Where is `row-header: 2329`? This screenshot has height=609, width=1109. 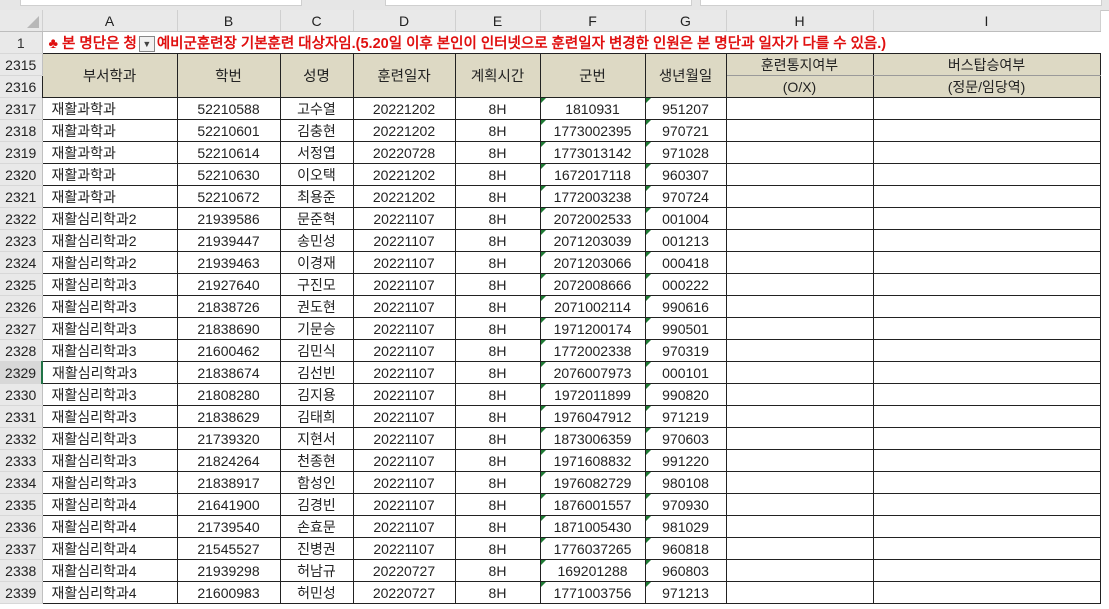
row-header: 2329 is located at coordinates (21, 372).